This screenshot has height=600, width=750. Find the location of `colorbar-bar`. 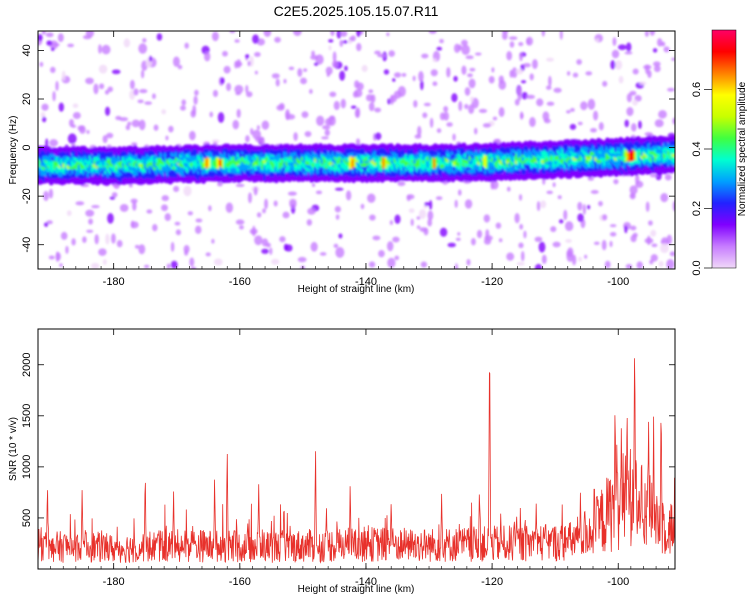

colorbar-bar is located at coordinates (724, 149).